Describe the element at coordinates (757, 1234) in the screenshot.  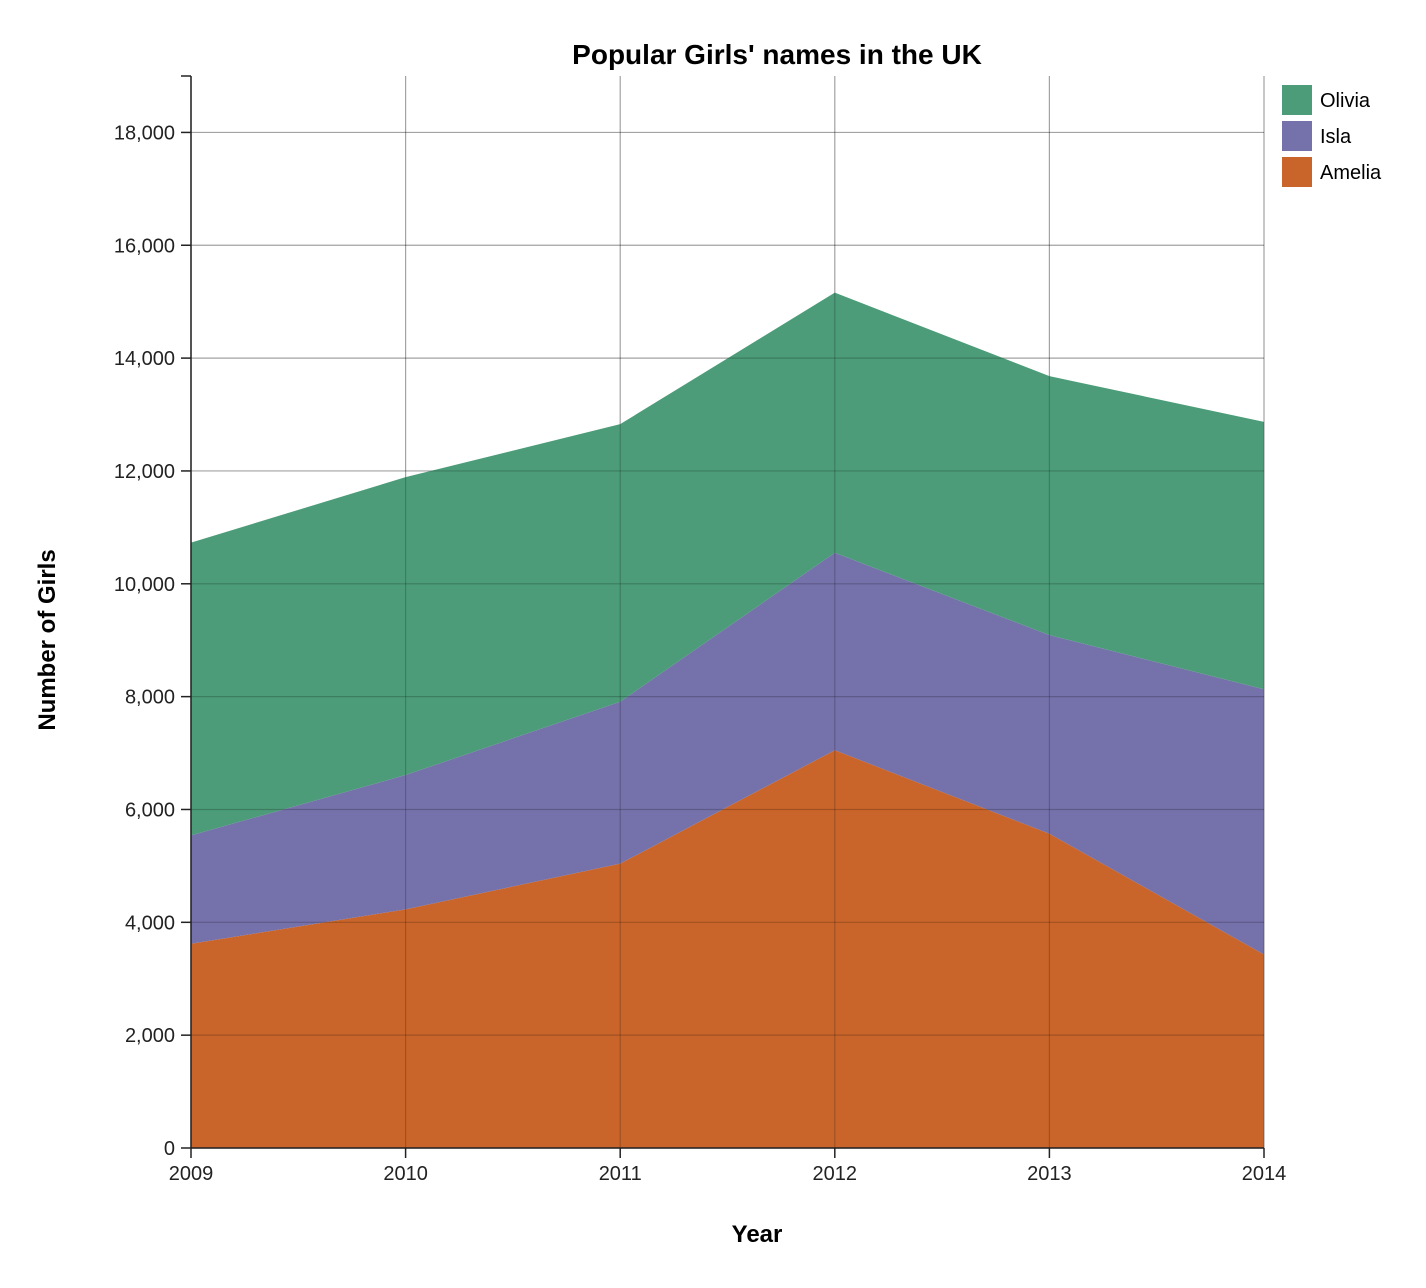
I see `x-axis-title: Year` at that location.